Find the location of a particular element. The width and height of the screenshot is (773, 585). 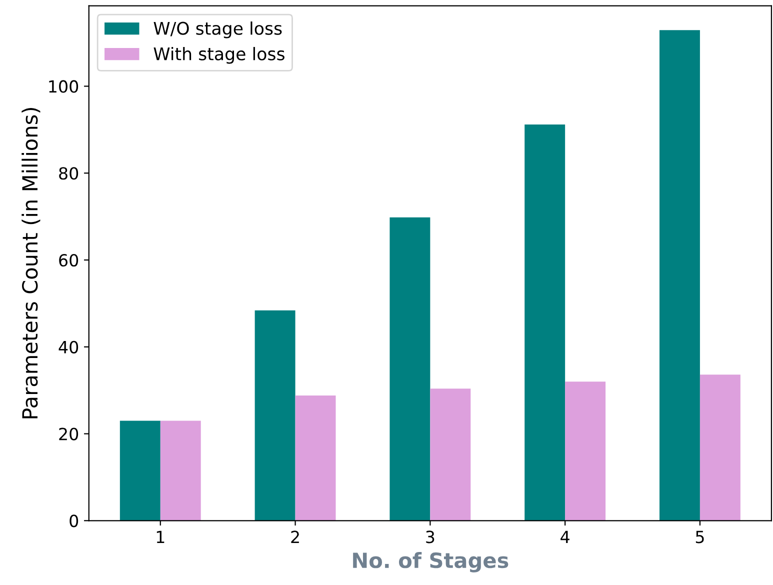

legend-label: With stage loss is located at coordinates (219, 55).